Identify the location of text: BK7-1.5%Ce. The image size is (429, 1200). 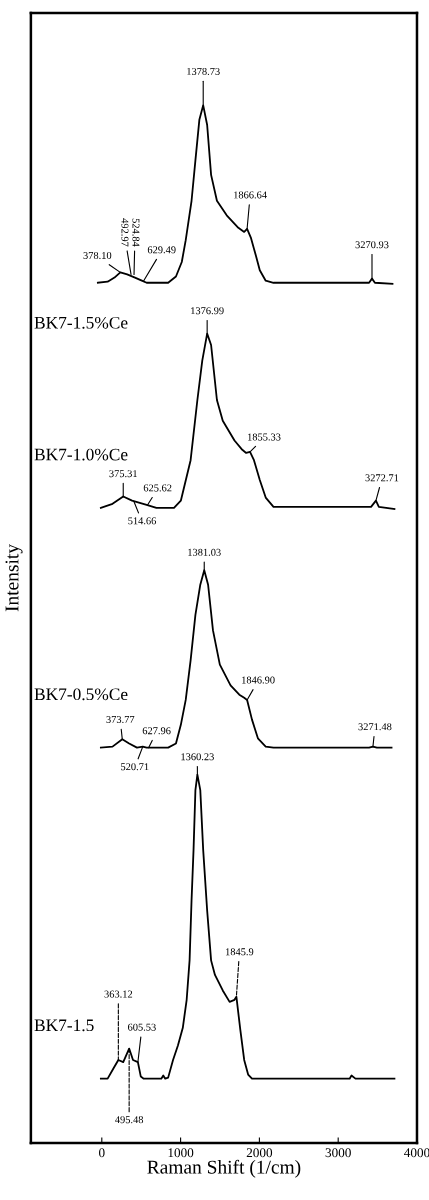
(81, 322).